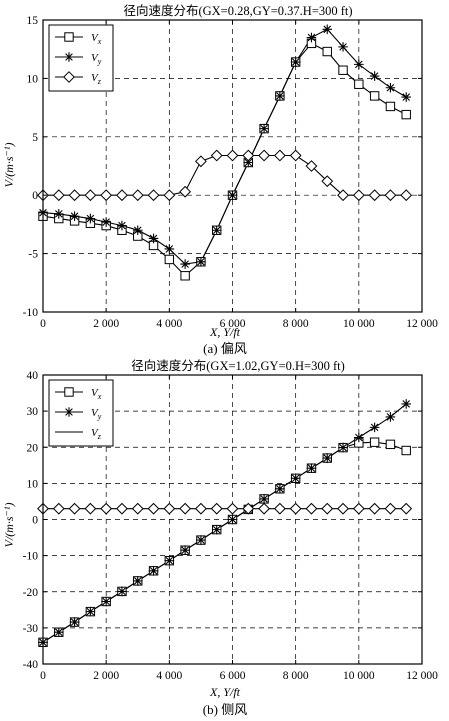 The width and height of the screenshot is (449, 721). What do you see at coordinates (96, 394) in the screenshot?
I see `chart-b-legend-label-vx: Vx` at bounding box center [96, 394].